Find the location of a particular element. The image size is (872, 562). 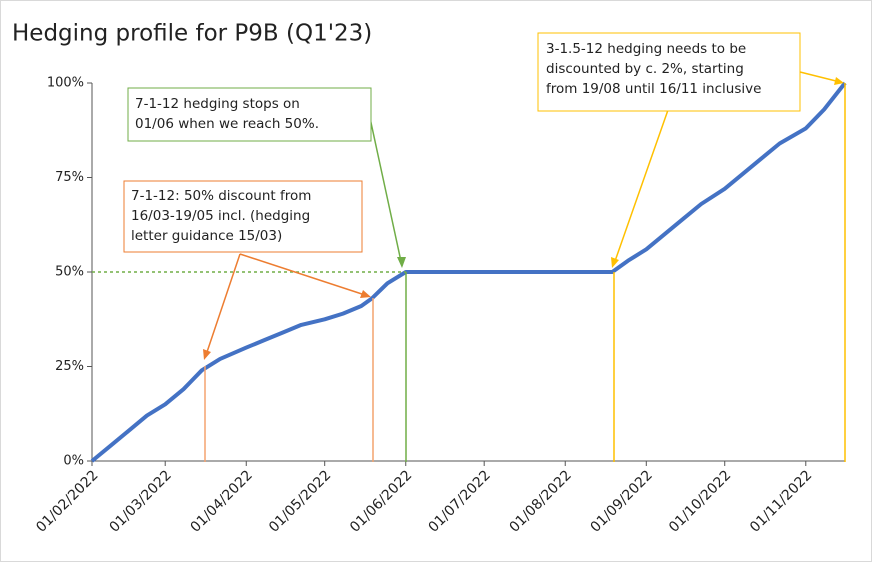

annotation-text: discounted by c. 2%, starting is located at coordinates (645, 69).